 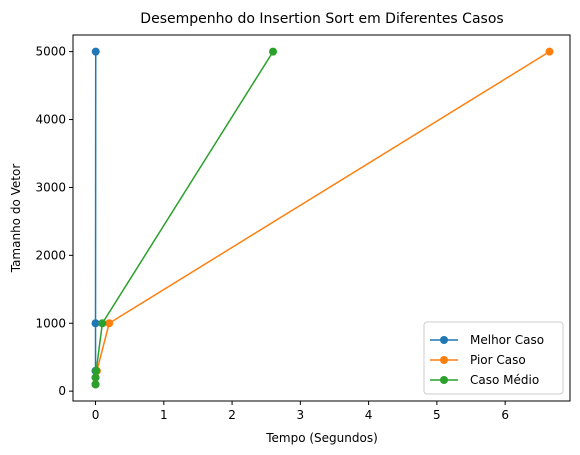 I want to click on x-tick-label: 1, so click(x=164, y=415).